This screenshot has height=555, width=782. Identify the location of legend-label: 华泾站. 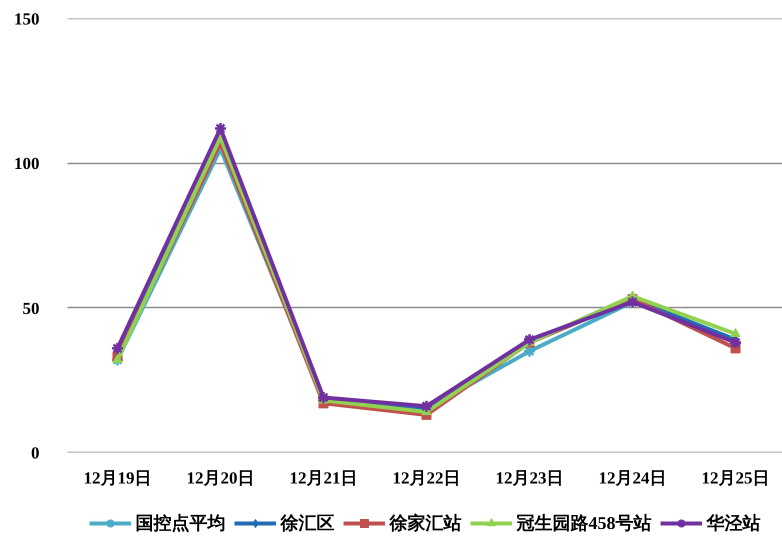
(733, 523).